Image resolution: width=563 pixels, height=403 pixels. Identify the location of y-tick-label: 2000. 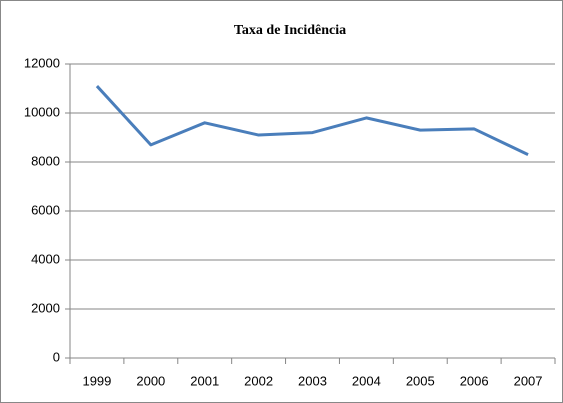
(45, 307).